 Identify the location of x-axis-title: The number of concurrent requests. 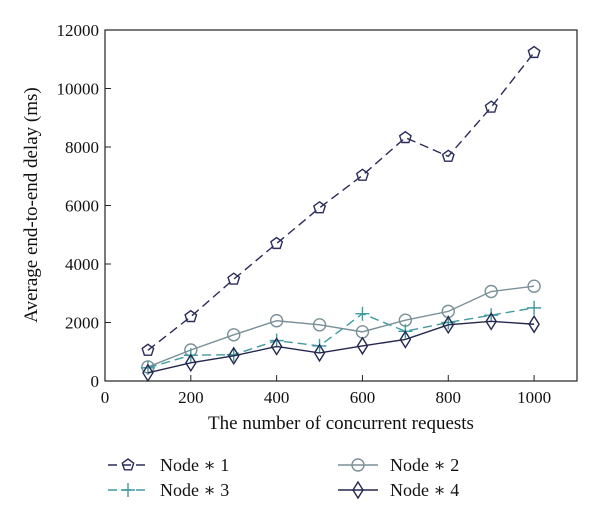
(341, 423).